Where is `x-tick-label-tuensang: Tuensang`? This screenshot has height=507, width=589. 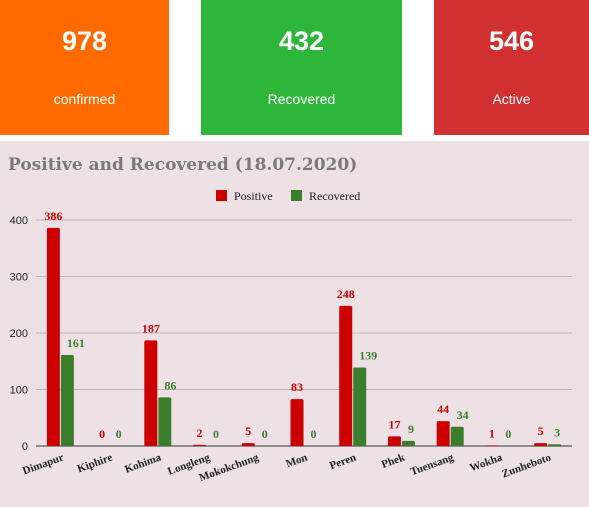 x-tick-label-tuensang: Tuensang is located at coordinates (432, 464).